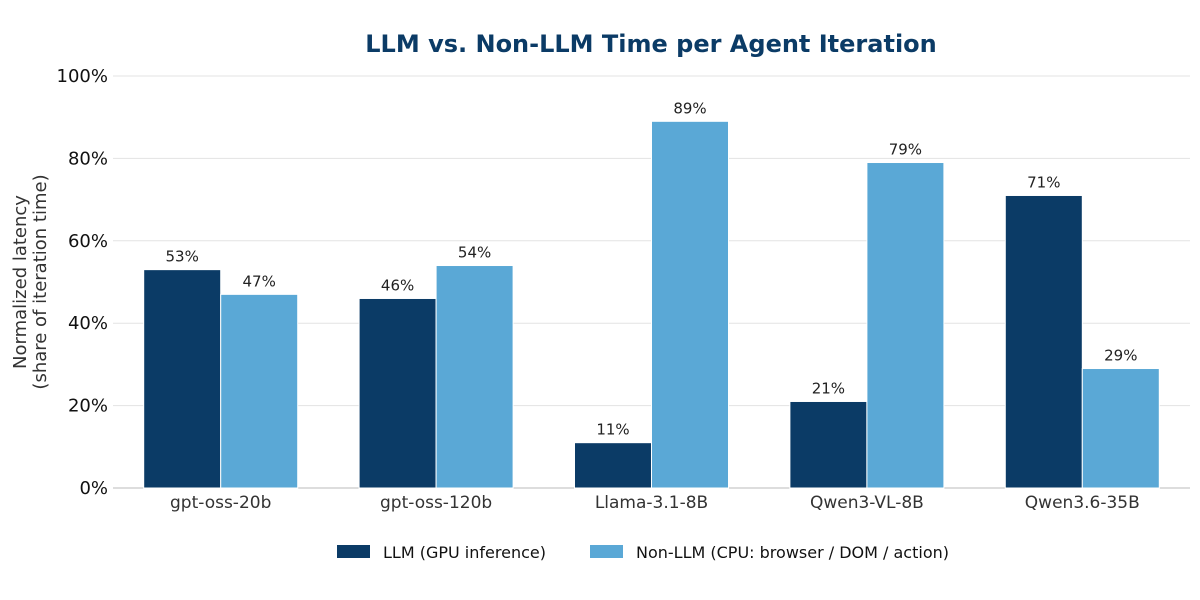  I want to click on chart-title: LLM vs. Non-LLM Time per Agent Iteration, so click(651, 44).